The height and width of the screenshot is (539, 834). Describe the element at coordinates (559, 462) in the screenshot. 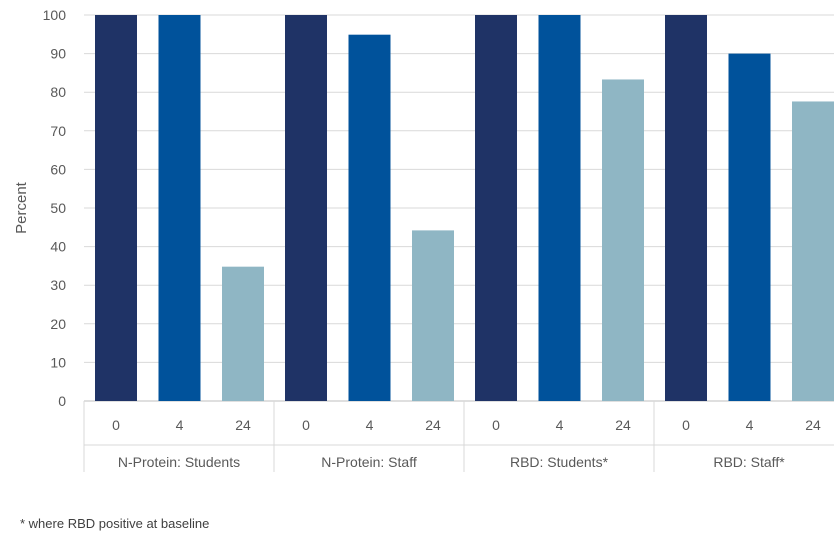

I see `x-group-label: RBD: Students*` at that location.